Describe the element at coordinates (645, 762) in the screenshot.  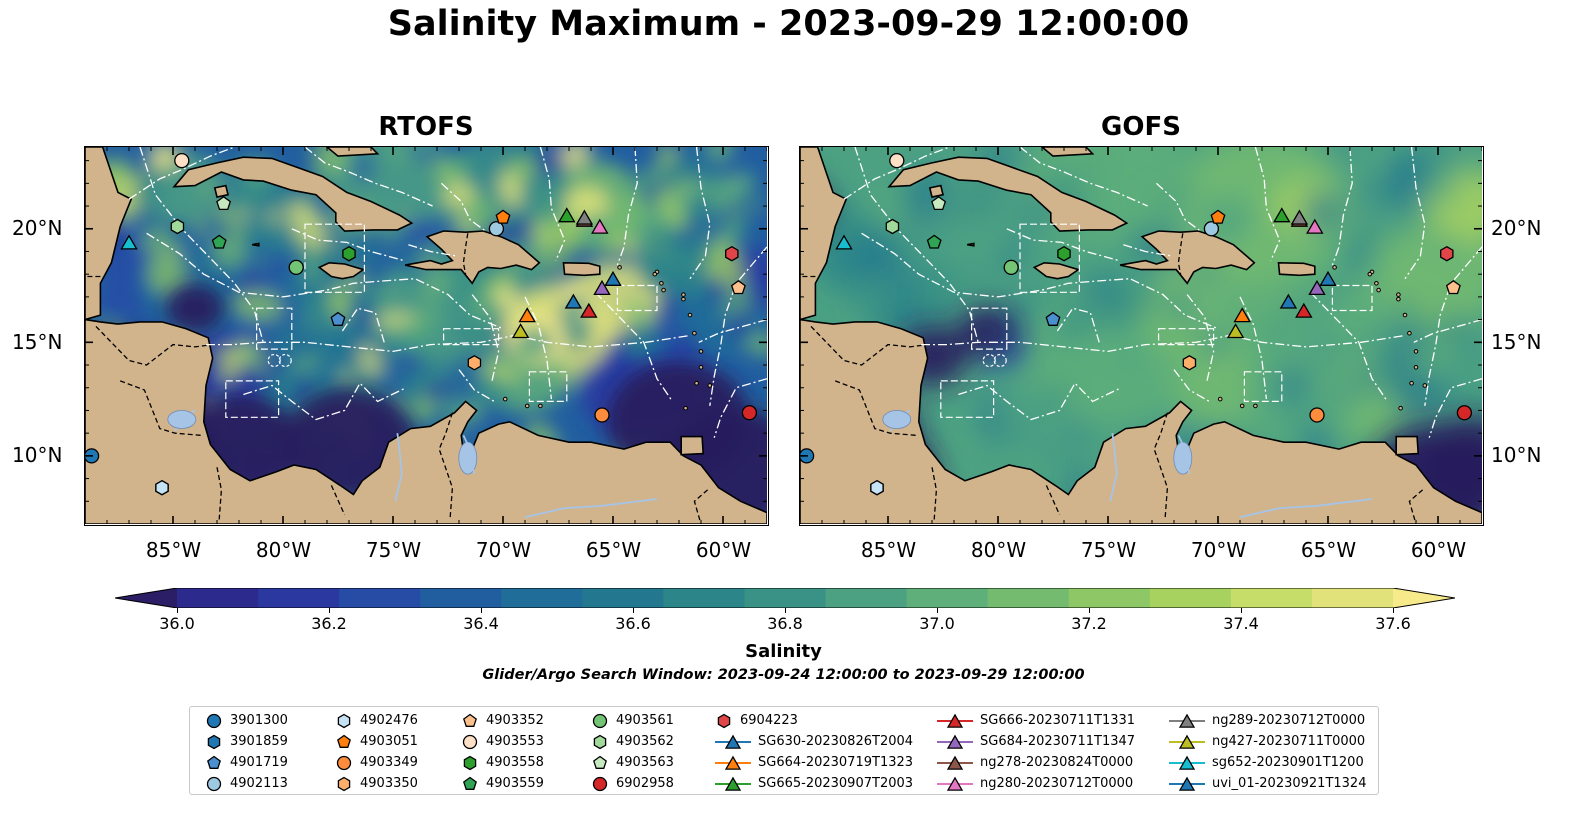
I see `legend-label: 4903563` at that location.